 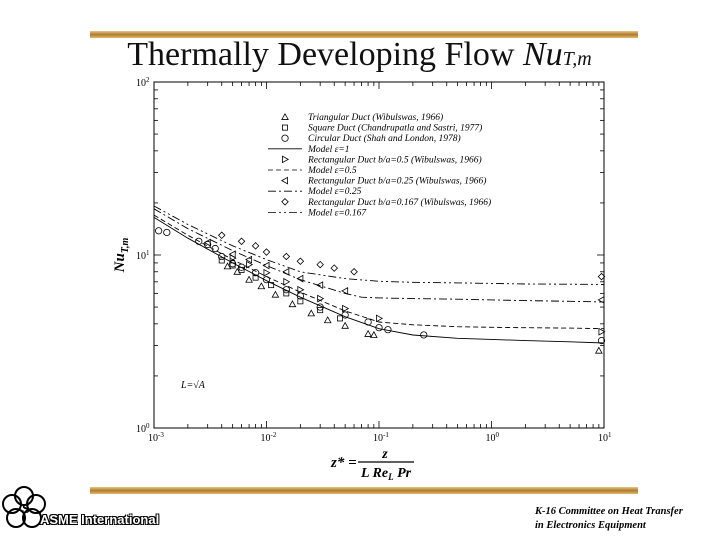 I want to click on x-tick-label: 10⁻², so click(x=269, y=437).